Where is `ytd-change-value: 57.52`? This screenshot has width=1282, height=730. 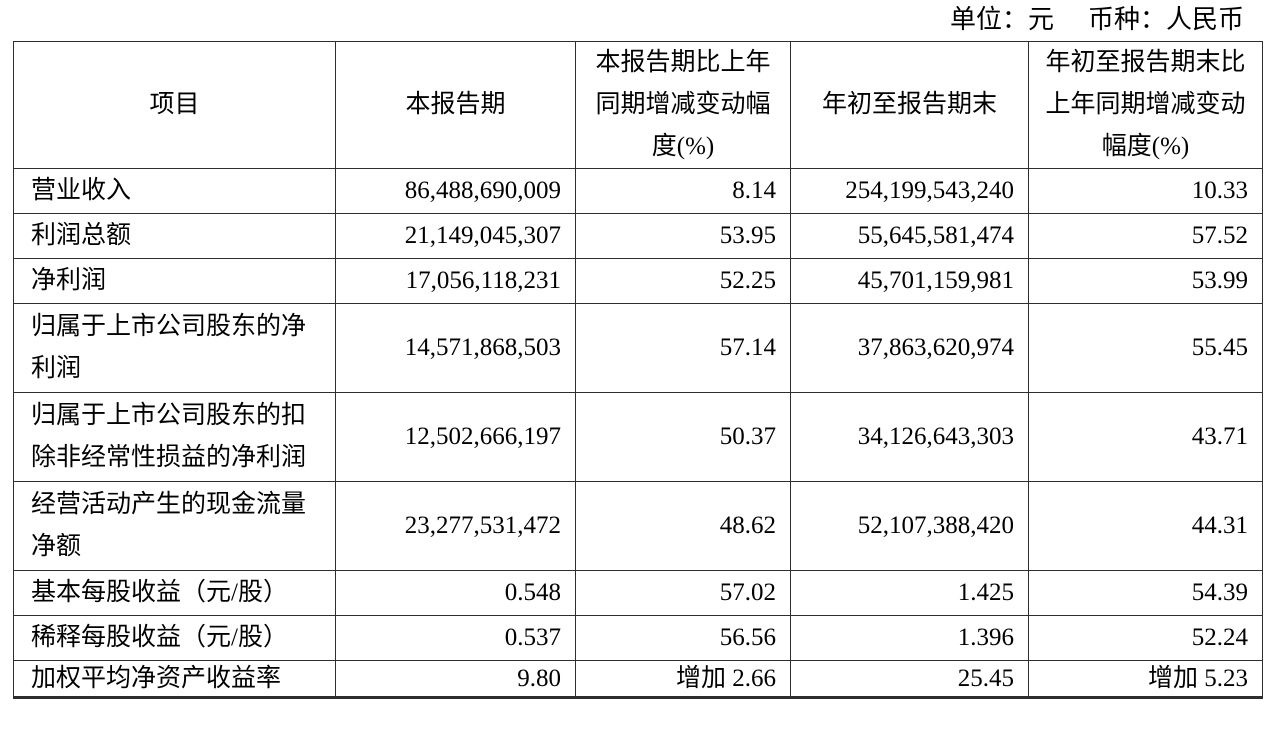
ytd-change-value: 57.52 is located at coordinates (1145, 236).